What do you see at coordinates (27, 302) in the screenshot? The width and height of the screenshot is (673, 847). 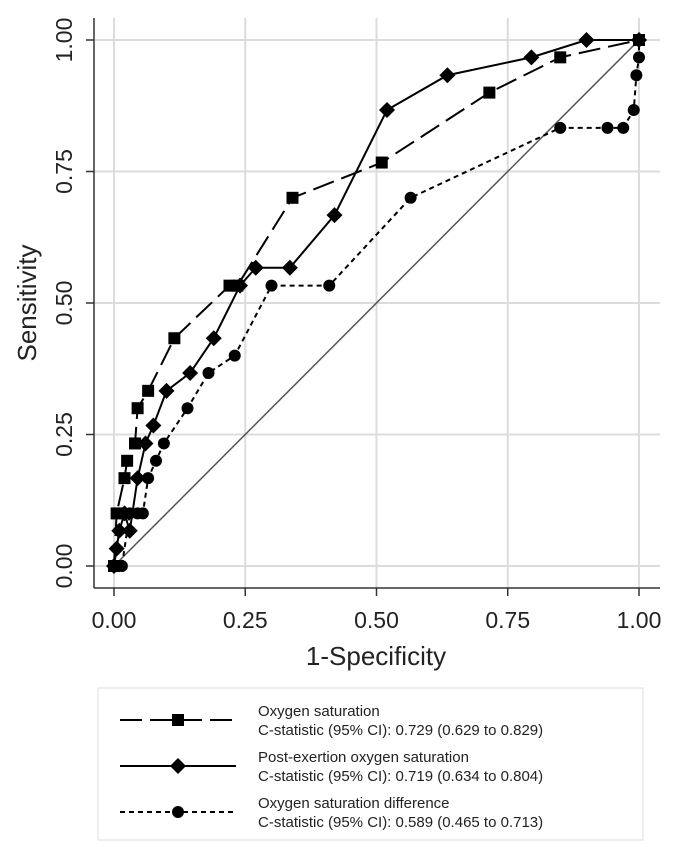 I see `y-axis-title: Sensitivity` at bounding box center [27, 302].